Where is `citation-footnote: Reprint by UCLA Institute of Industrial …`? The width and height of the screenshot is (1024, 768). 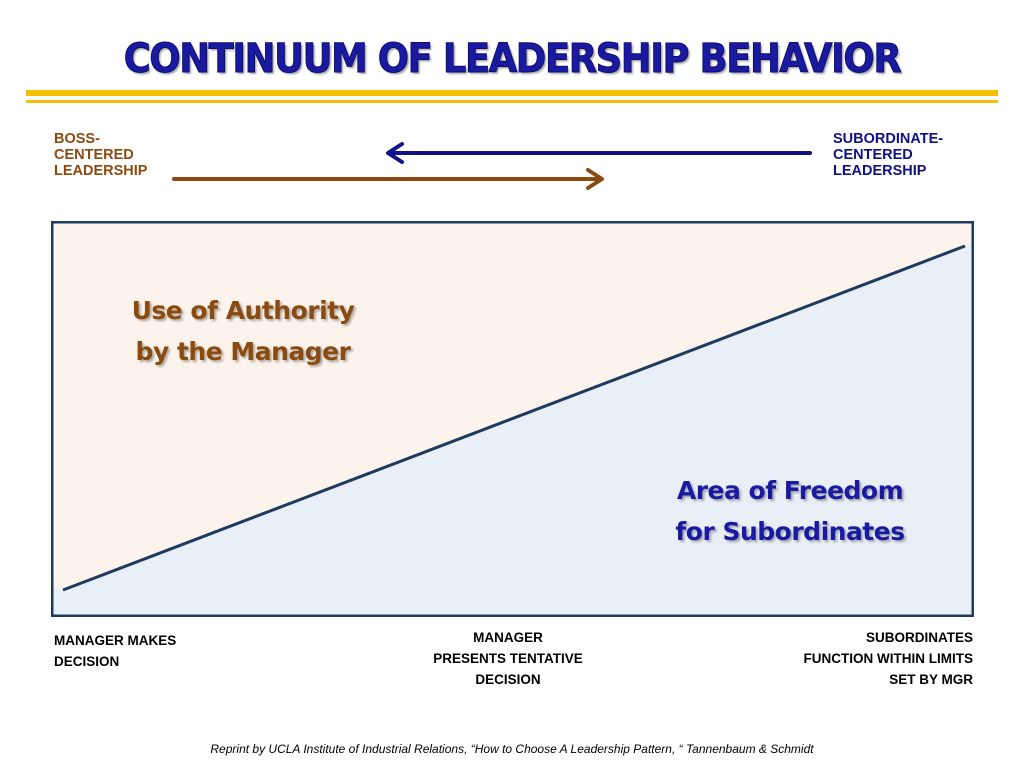
citation-footnote: Reprint by UCLA Institute of Industrial … is located at coordinates (512, 749).